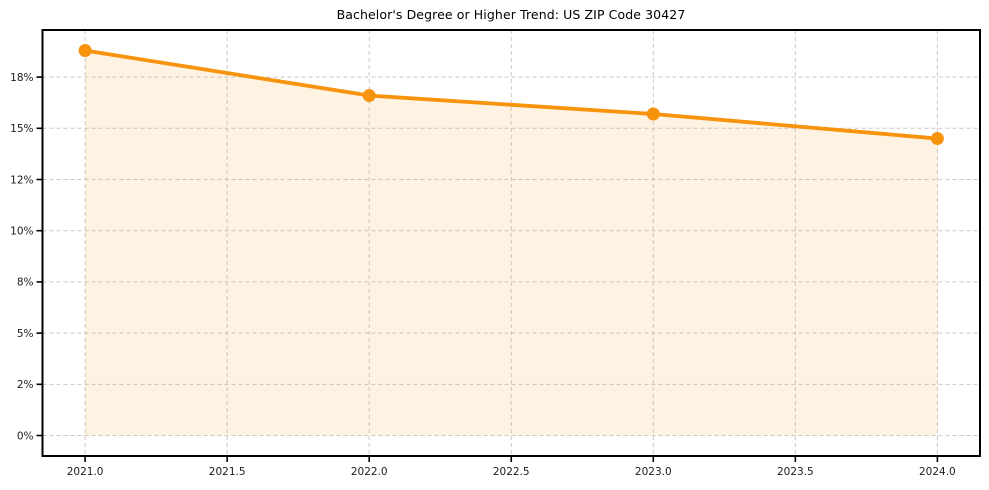 This screenshot has width=989, height=490. What do you see at coordinates (653, 472) in the screenshot?
I see `x-tick-label: 2023.0` at bounding box center [653, 472].